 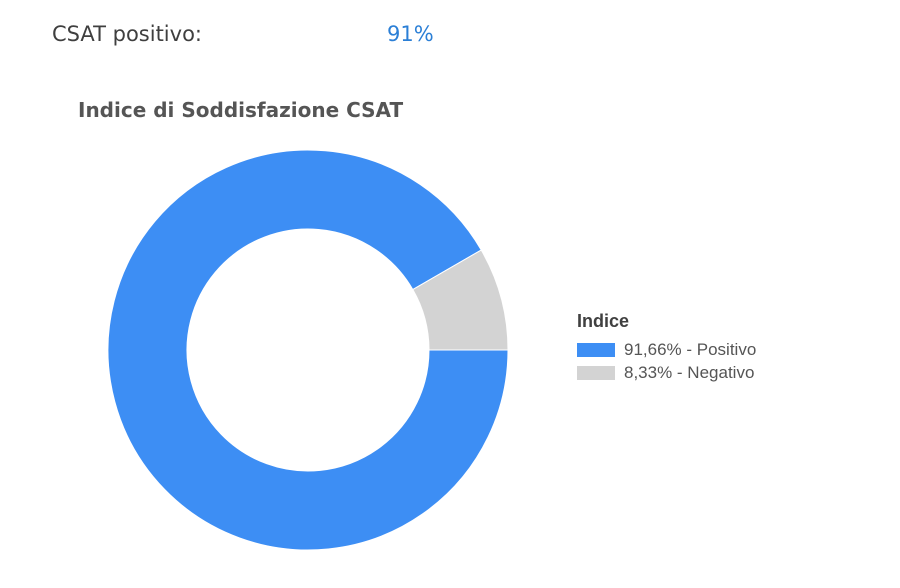 What do you see at coordinates (460, 300) in the screenshot?
I see `donut-slice-negativo` at bounding box center [460, 300].